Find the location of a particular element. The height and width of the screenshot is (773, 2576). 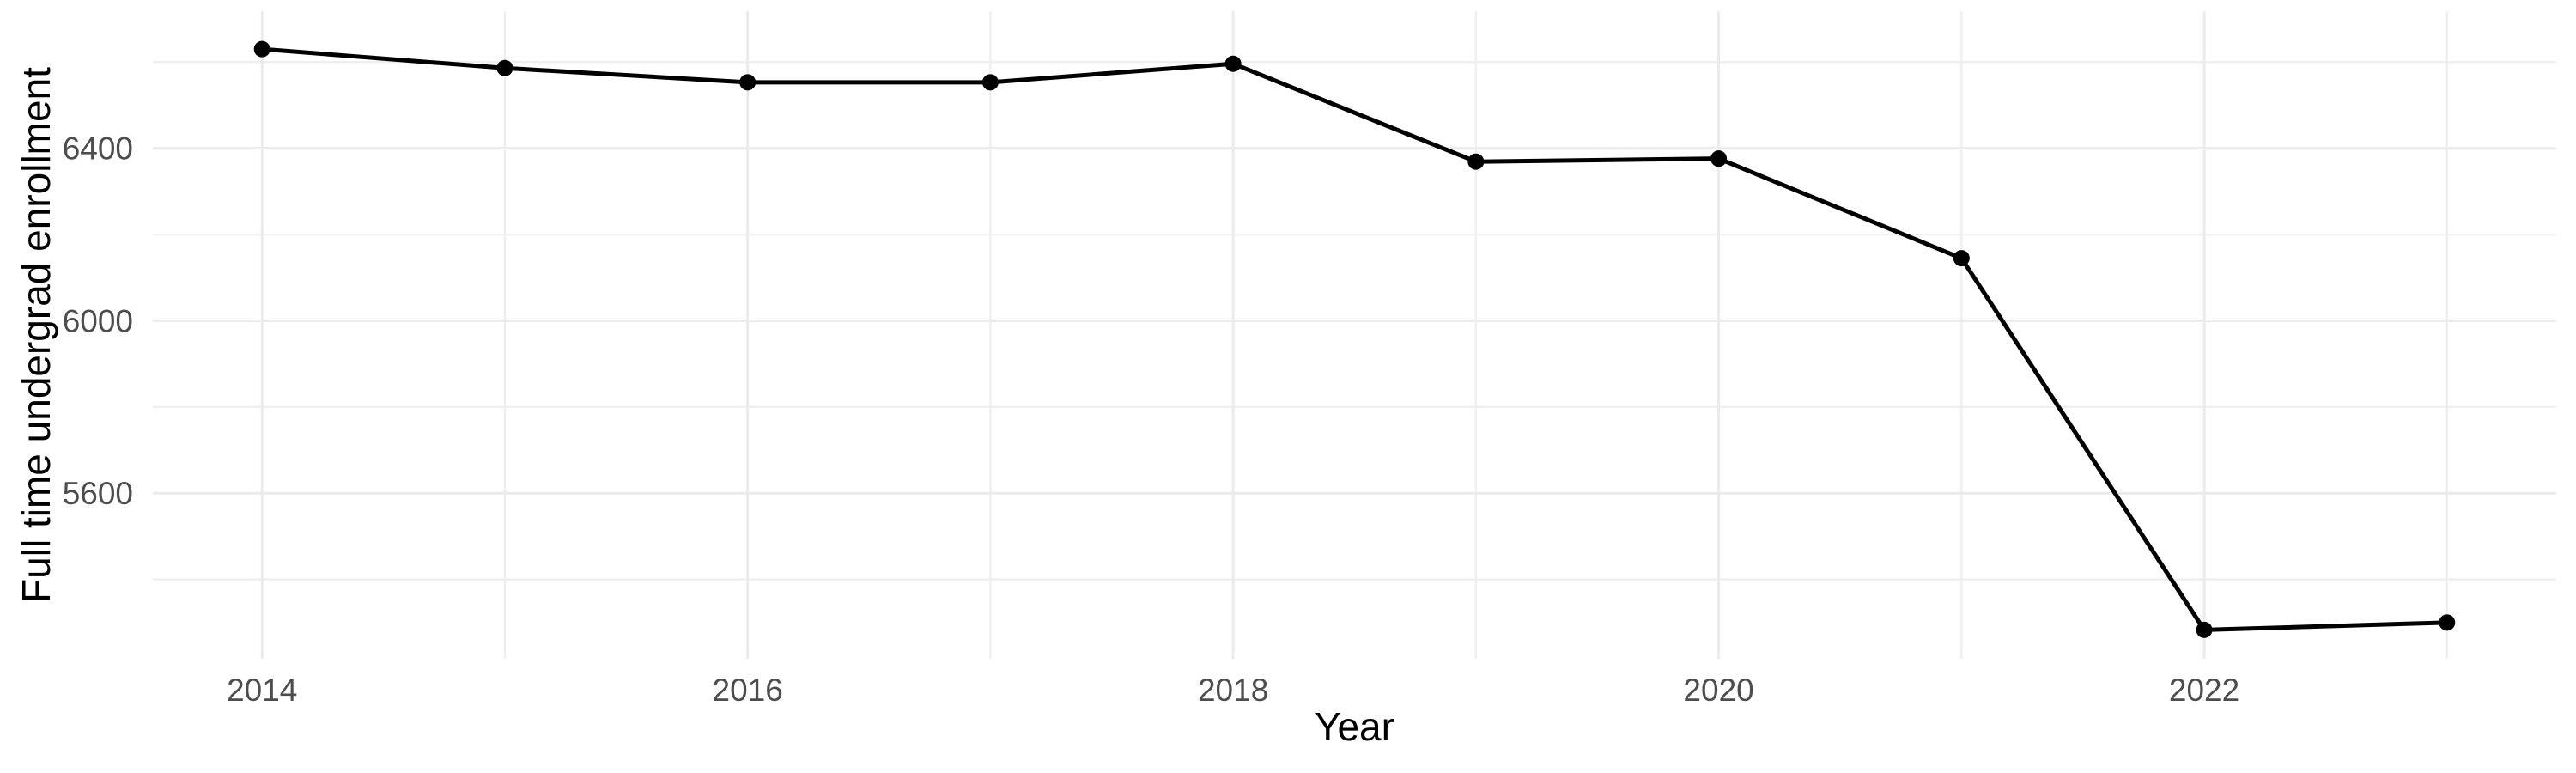

x-axis-tick-labels: 2014 2016 2018 2020 2022 is located at coordinates (1233, 690).